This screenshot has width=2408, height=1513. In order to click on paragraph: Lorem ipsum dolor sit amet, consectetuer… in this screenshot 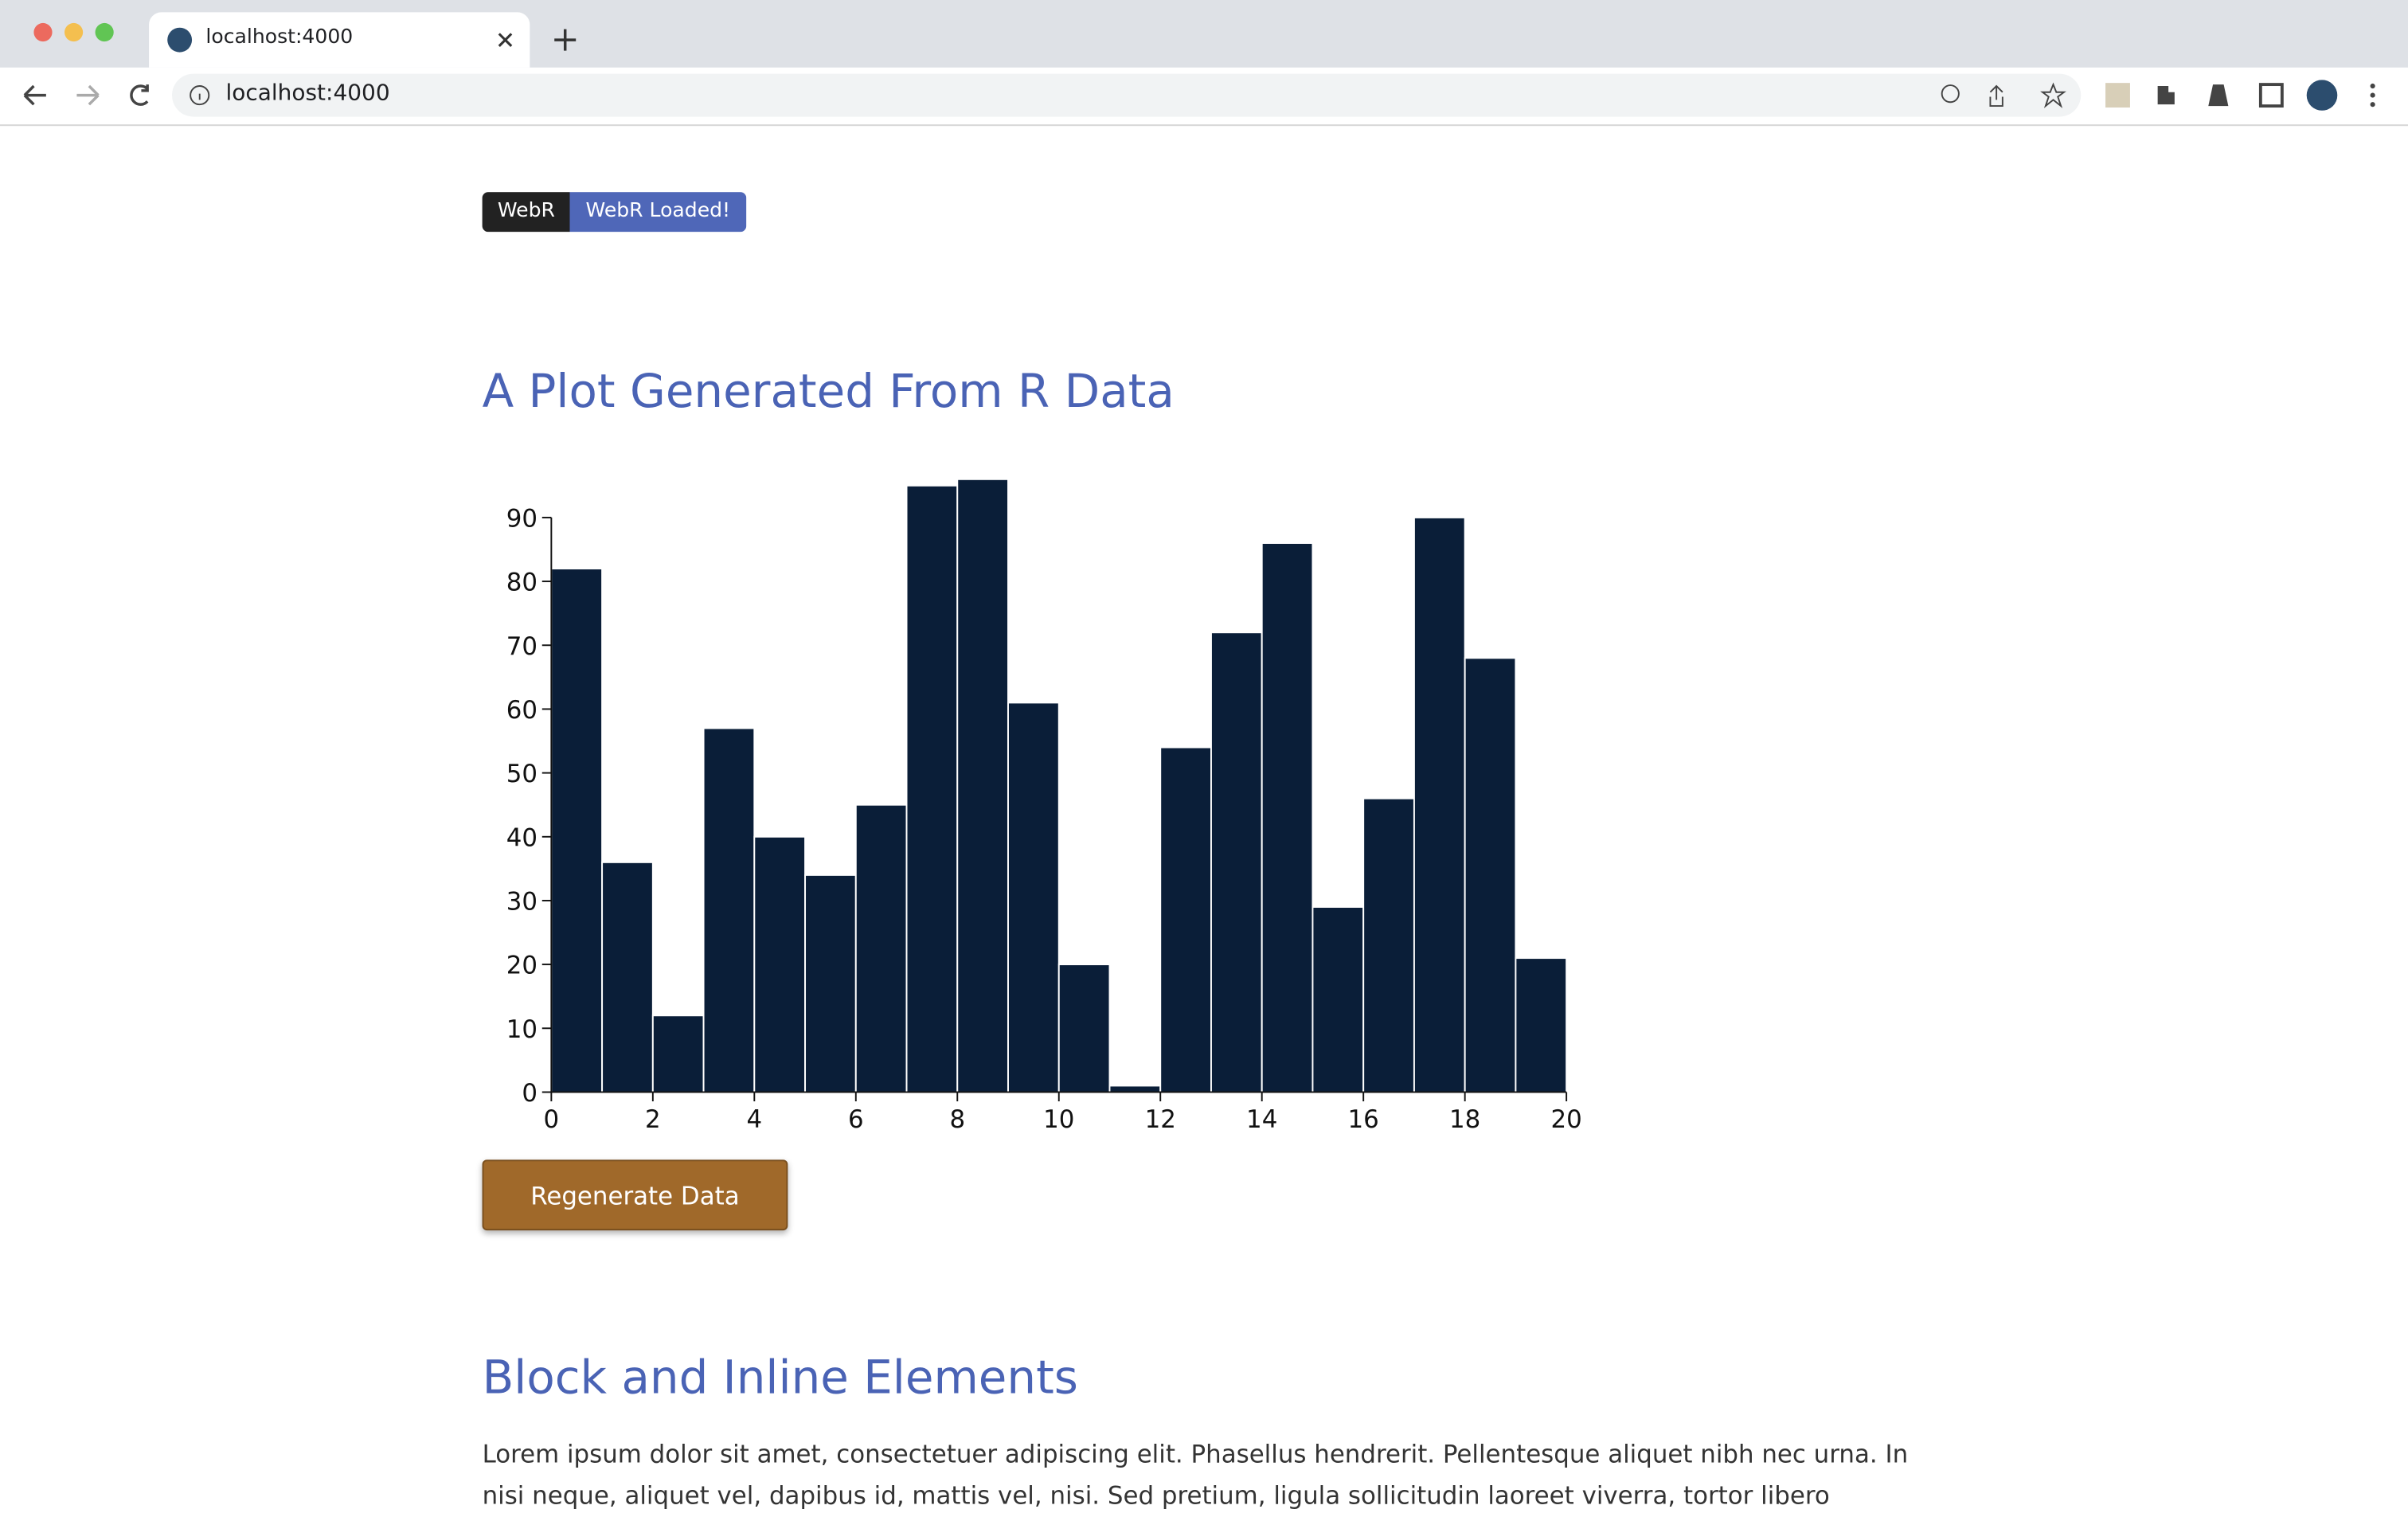, I will do `click(1195, 1475)`.